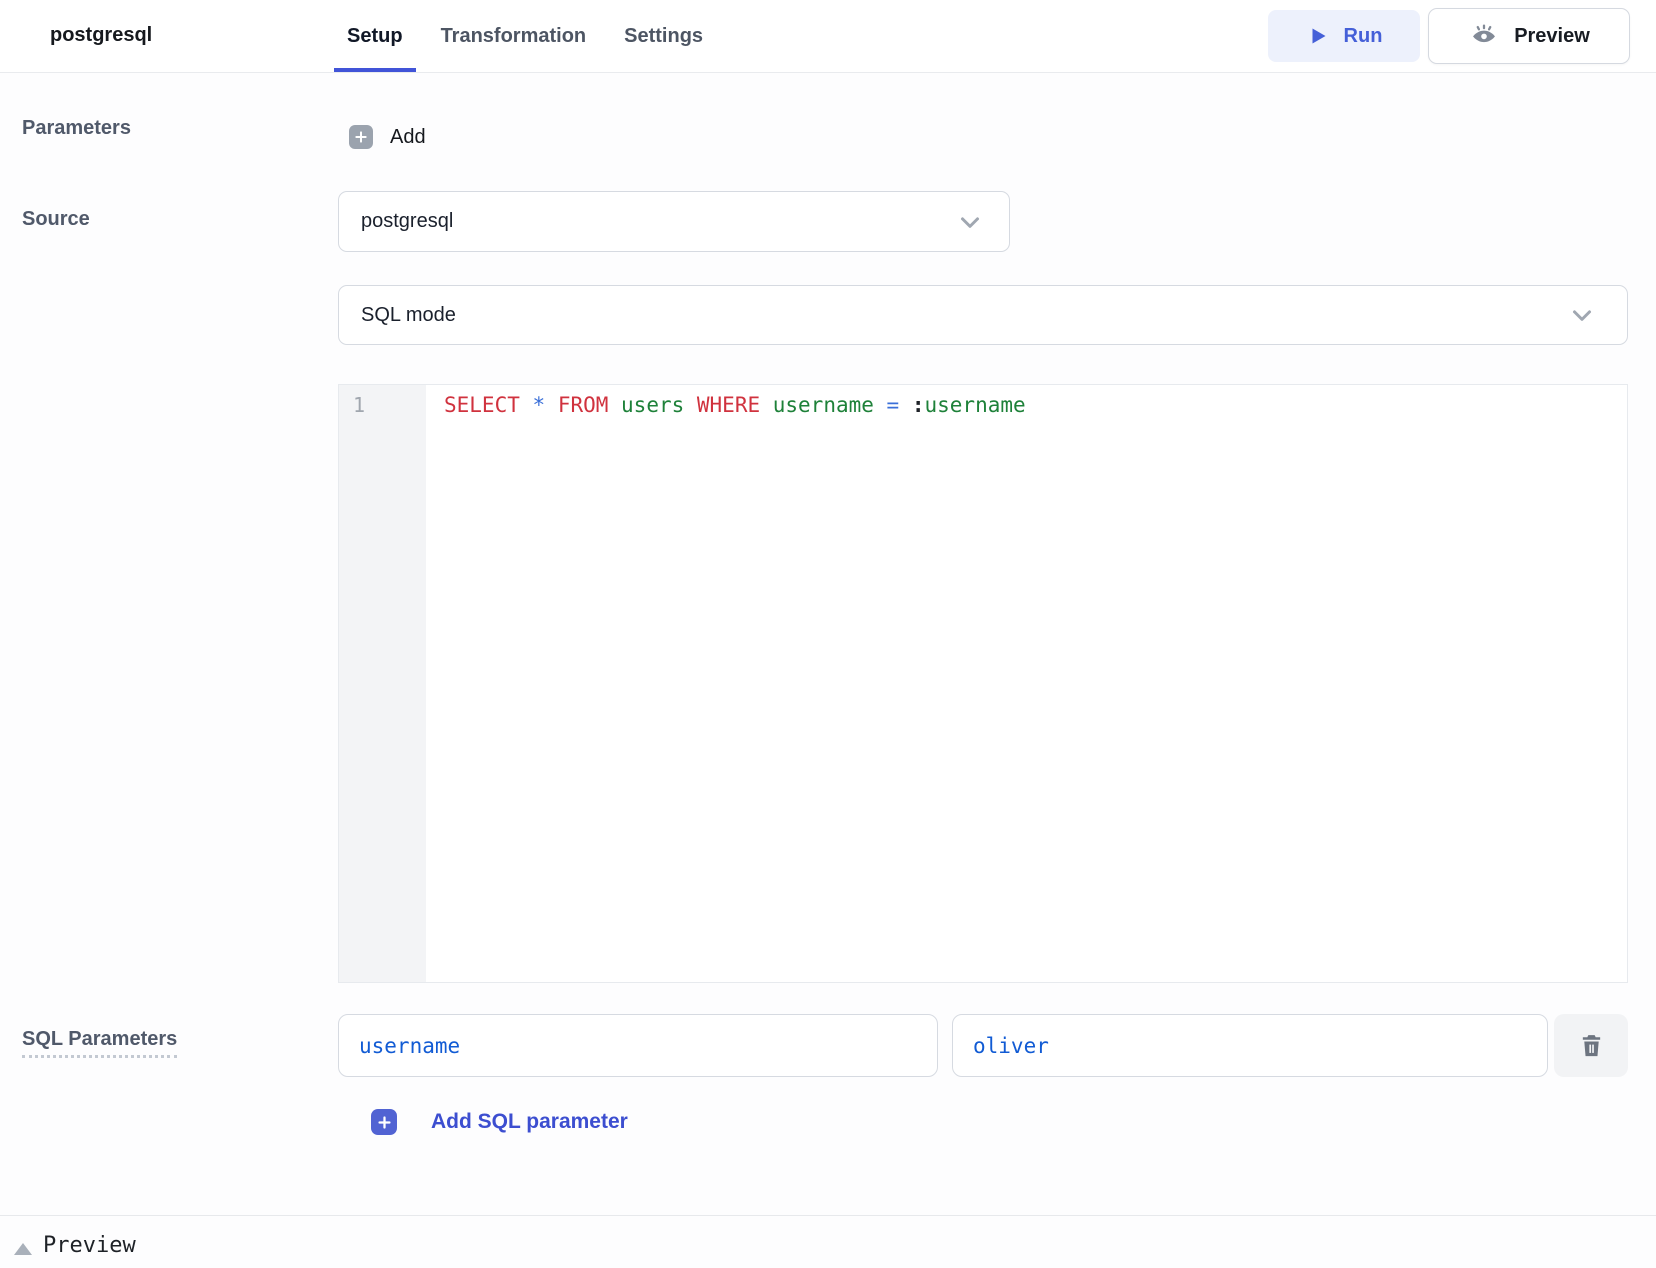 The width and height of the screenshot is (1656, 1268). Describe the element at coordinates (100, 1043) in the screenshot. I see `sql-parameters-label: SQL Parameters` at that location.